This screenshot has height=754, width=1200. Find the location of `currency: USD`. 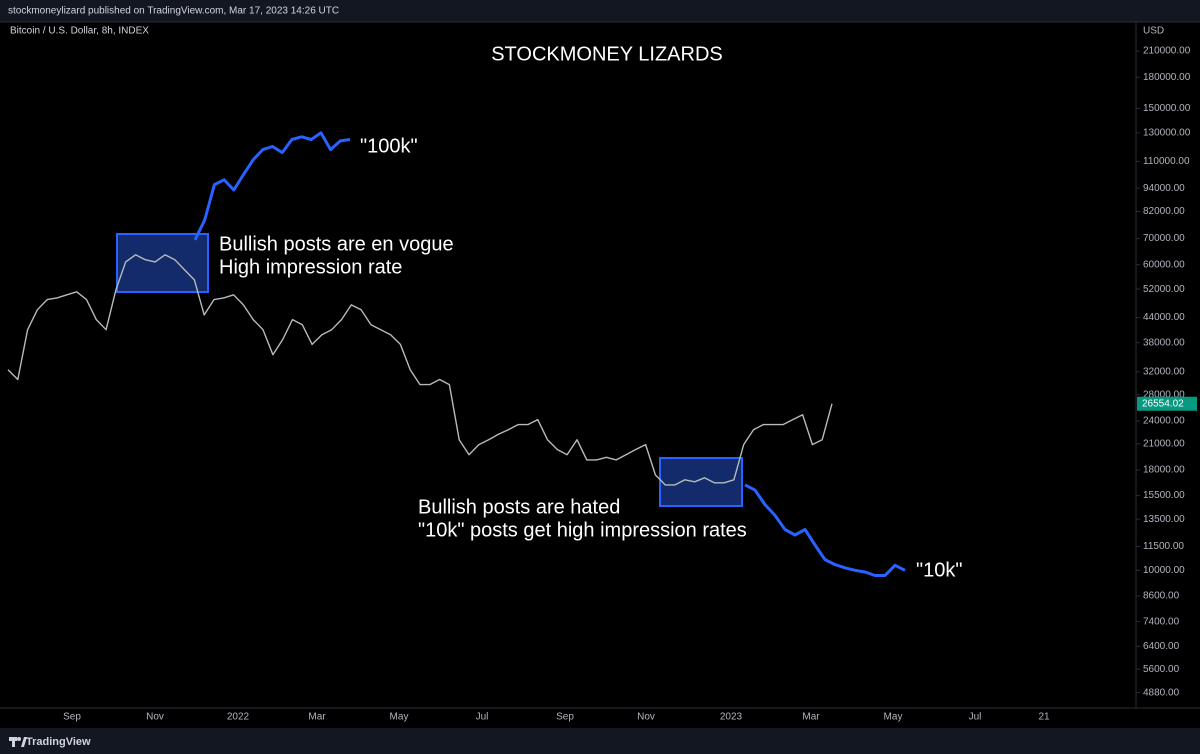

currency: USD is located at coordinates (1153, 31).